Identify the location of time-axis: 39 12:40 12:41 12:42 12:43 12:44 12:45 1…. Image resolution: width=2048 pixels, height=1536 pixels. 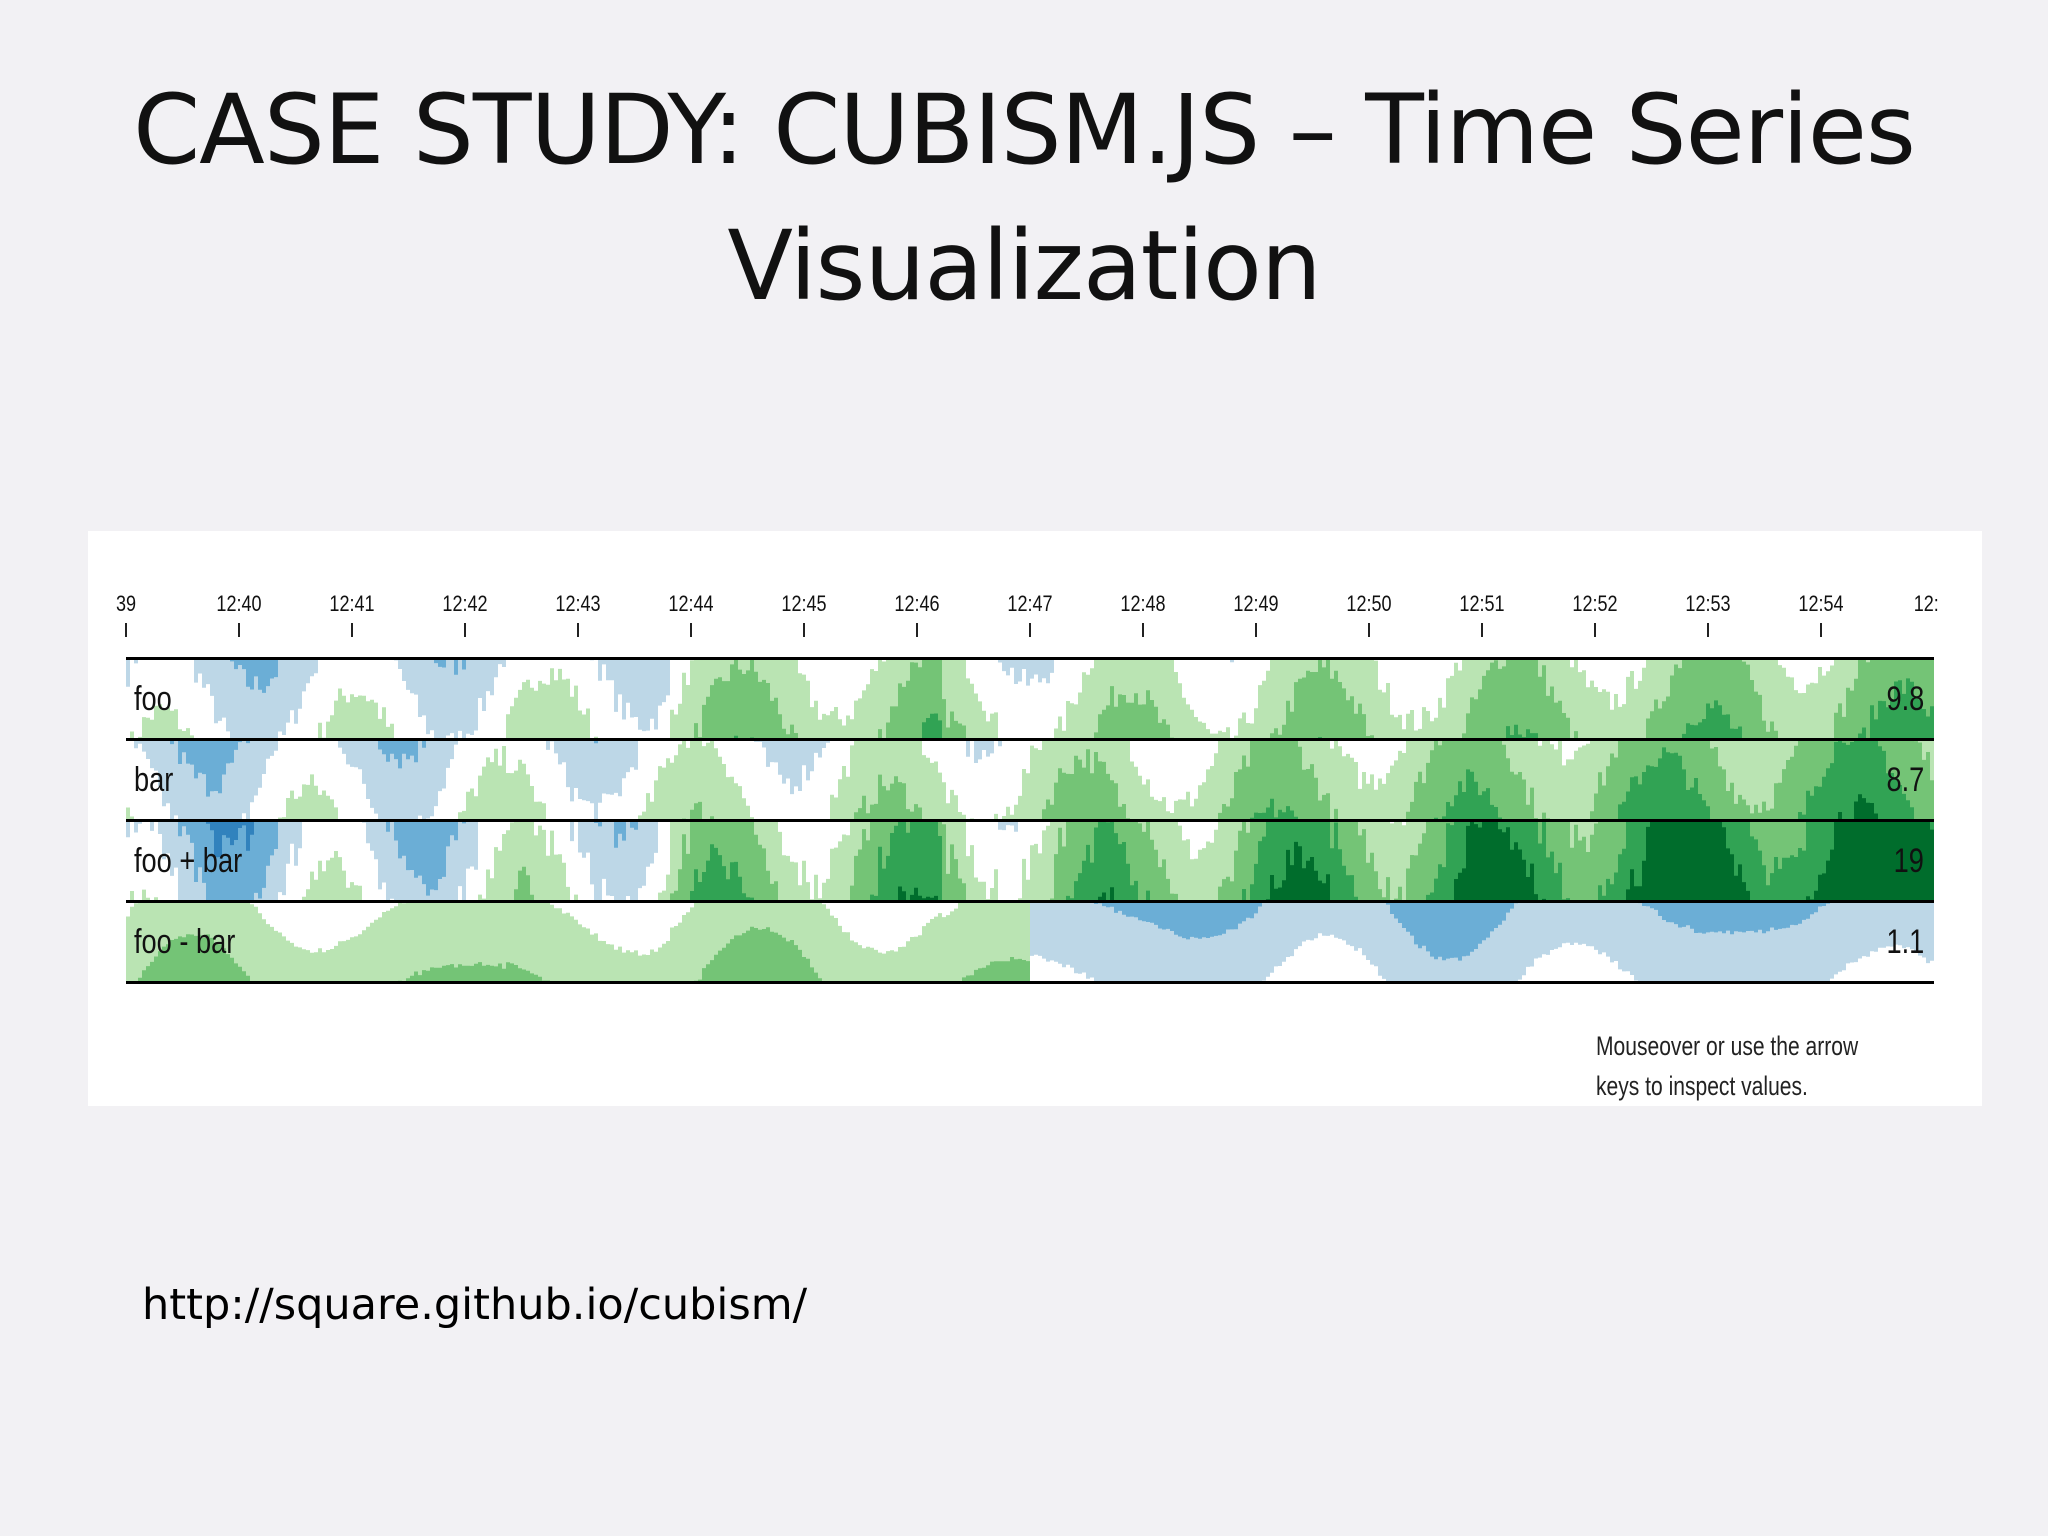
(1027, 615).